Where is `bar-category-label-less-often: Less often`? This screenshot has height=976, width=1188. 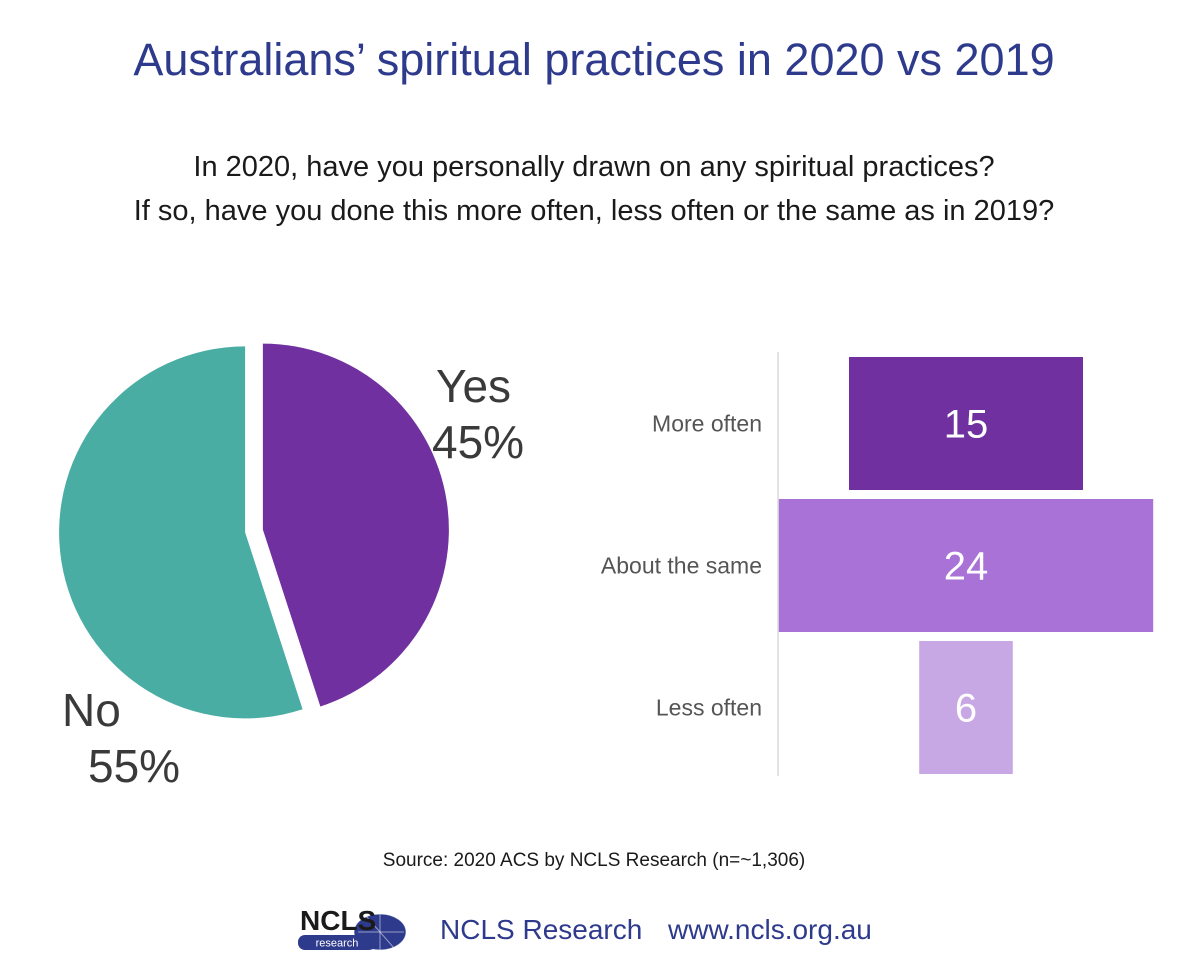
bar-category-label-less-often: Less often is located at coordinates (709, 708).